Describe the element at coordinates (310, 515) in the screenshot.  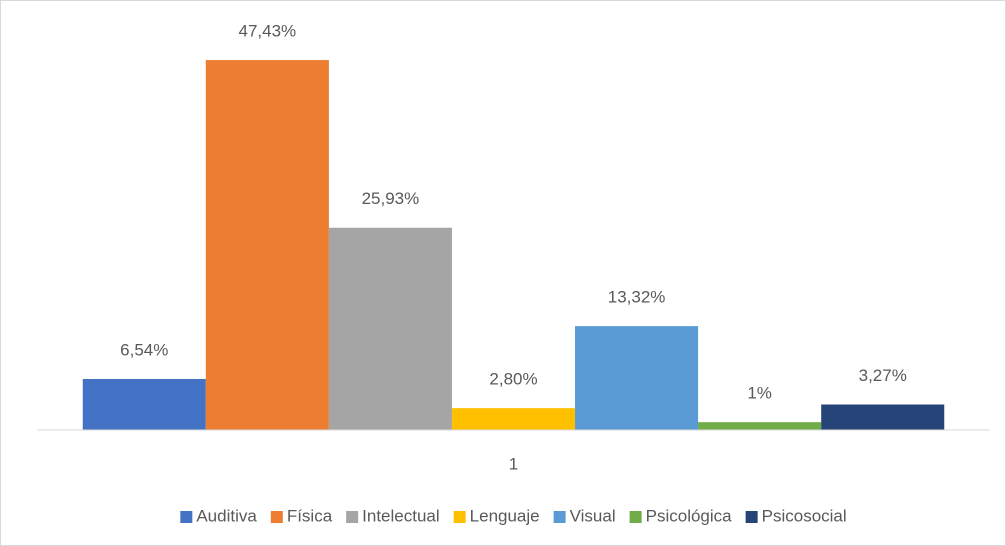
I see `legend-label: Física` at that location.